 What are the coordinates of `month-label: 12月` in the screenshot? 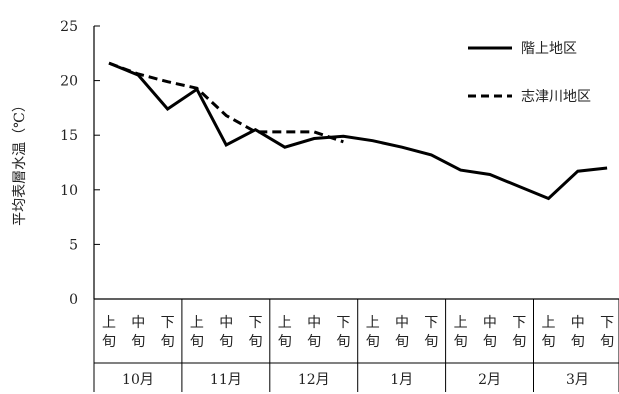 It's located at (314, 380).